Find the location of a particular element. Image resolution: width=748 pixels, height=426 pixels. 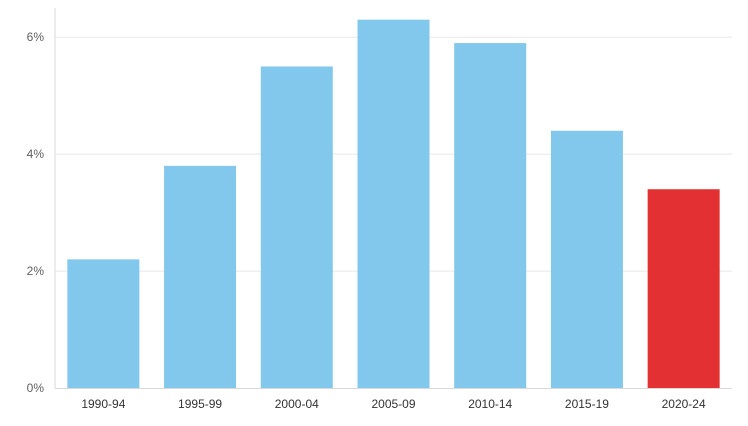

y-tick-label: 6% is located at coordinates (36, 37).